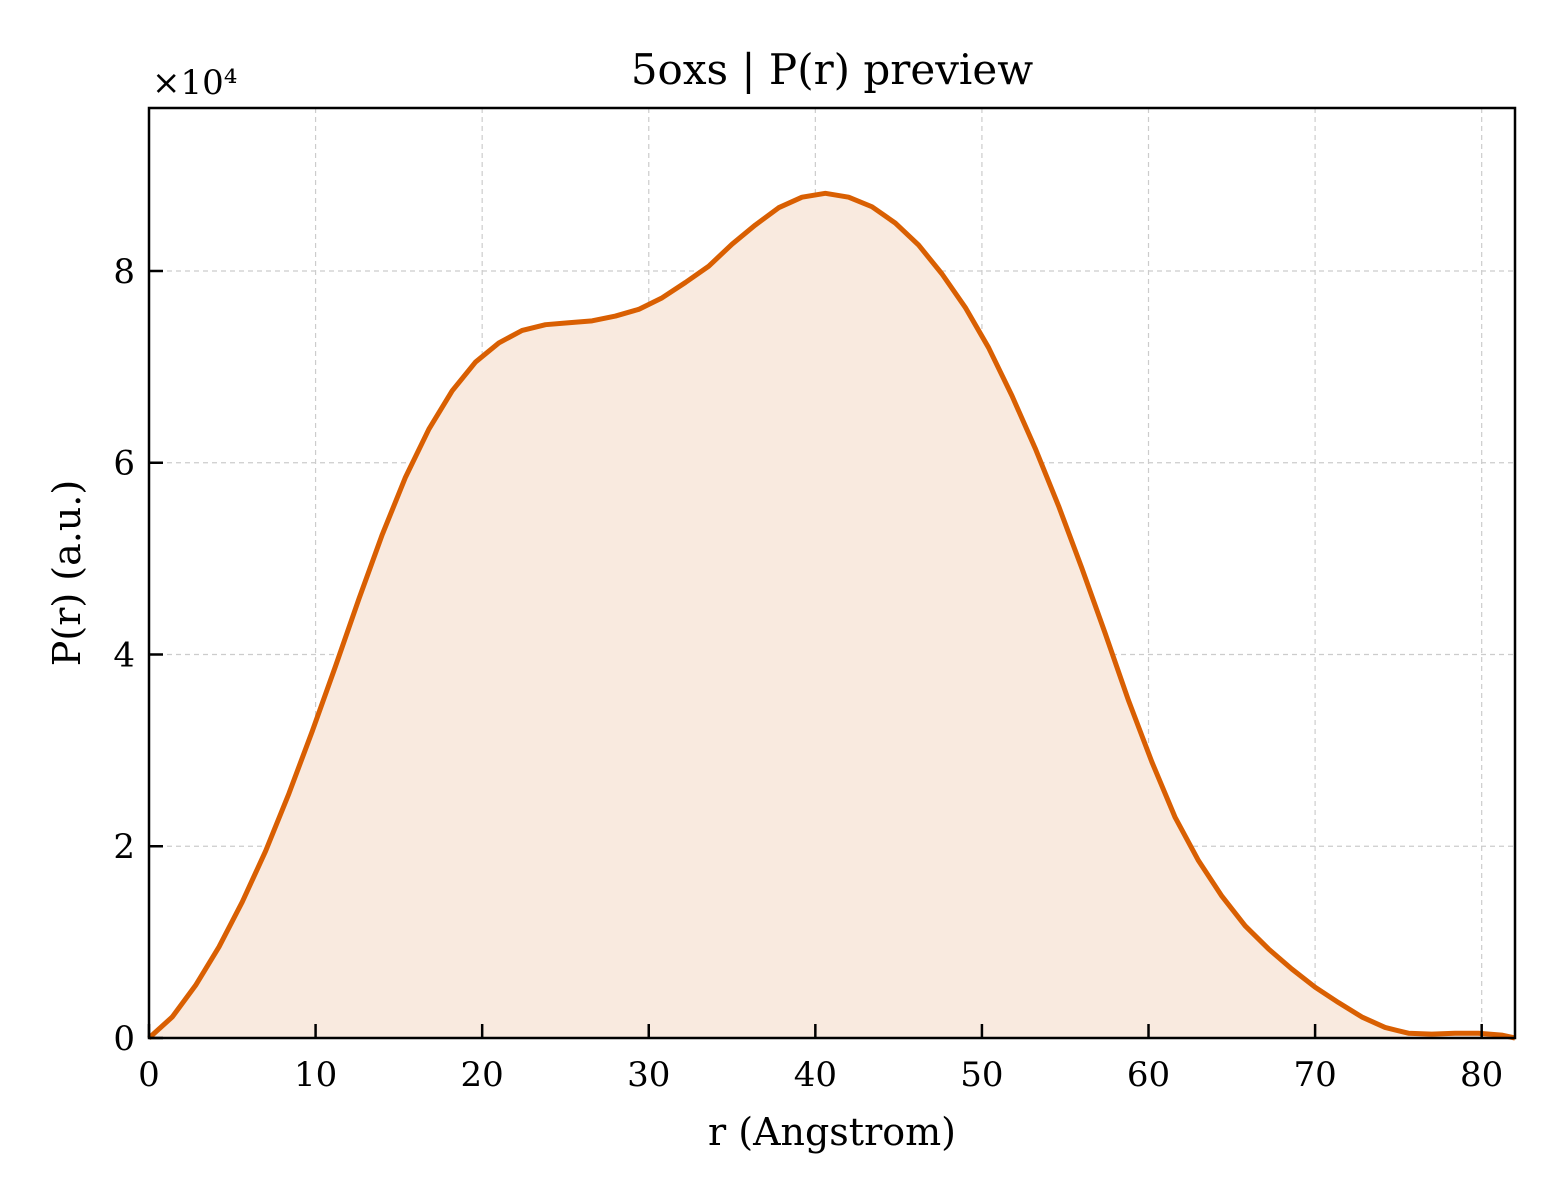 This screenshot has width=1560, height=1200. Describe the element at coordinates (124, 1039) in the screenshot. I see `y-tick-label: 0` at that location.